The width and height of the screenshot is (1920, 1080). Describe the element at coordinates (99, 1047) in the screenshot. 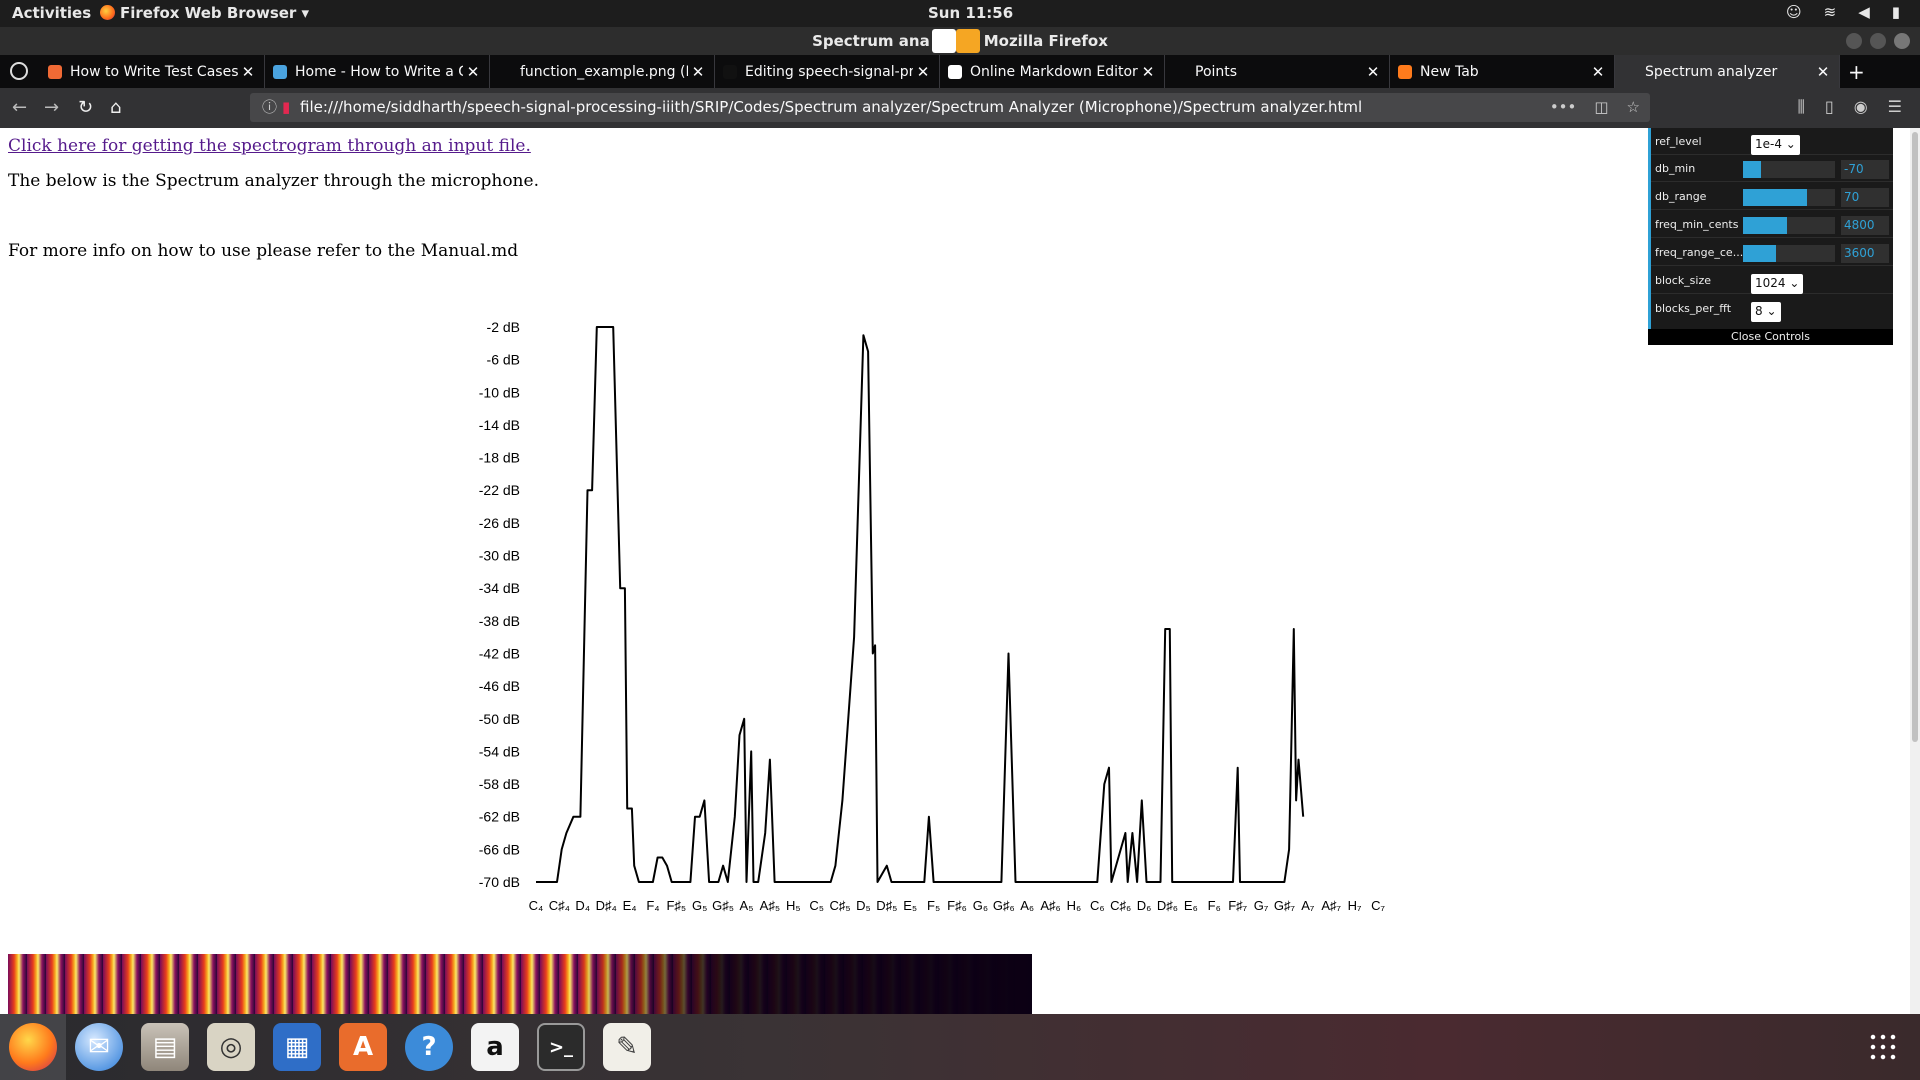

I see `thunderbird-dock-icon: ✉` at that location.